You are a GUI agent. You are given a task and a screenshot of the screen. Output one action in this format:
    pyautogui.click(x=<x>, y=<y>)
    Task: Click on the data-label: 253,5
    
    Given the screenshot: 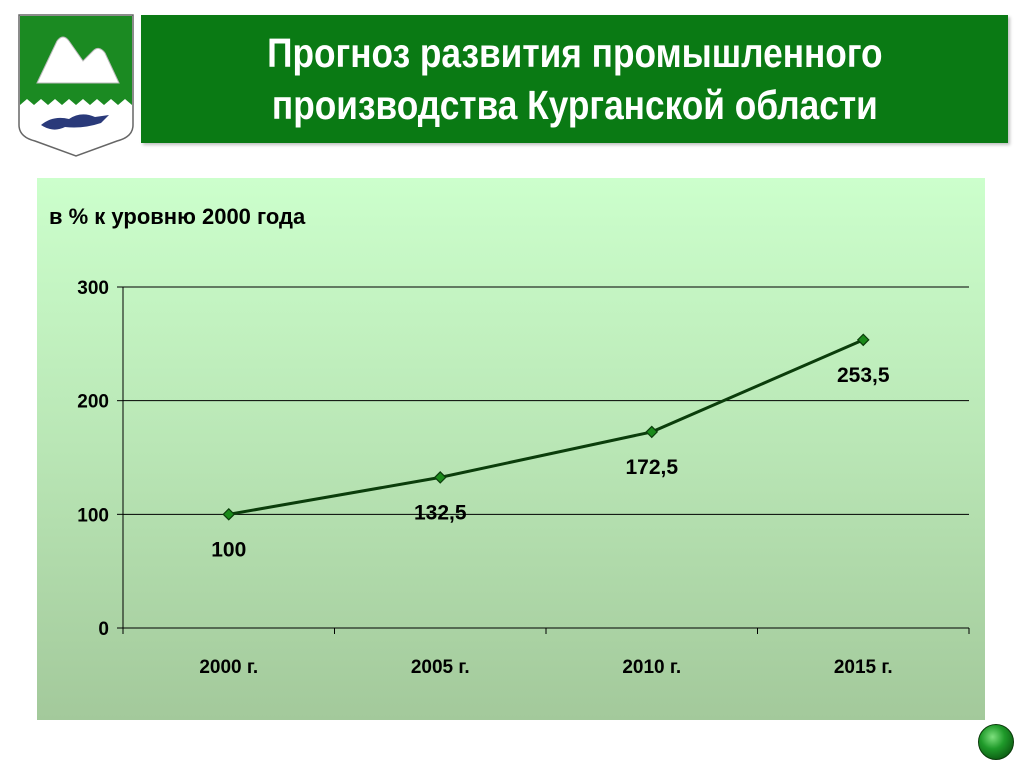 What is the action you would take?
    pyautogui.click(x=863, y=375)
    